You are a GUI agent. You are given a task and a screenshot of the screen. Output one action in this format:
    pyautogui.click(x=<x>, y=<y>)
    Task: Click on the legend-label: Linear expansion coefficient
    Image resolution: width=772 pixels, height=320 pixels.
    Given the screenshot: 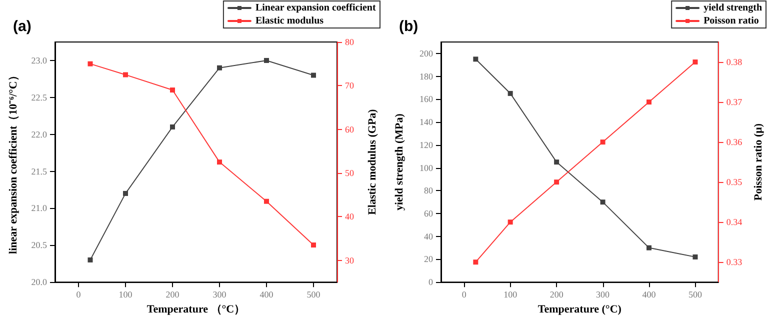 What is the action you would take?
    pyautogui.click(x=315, y=8)
    